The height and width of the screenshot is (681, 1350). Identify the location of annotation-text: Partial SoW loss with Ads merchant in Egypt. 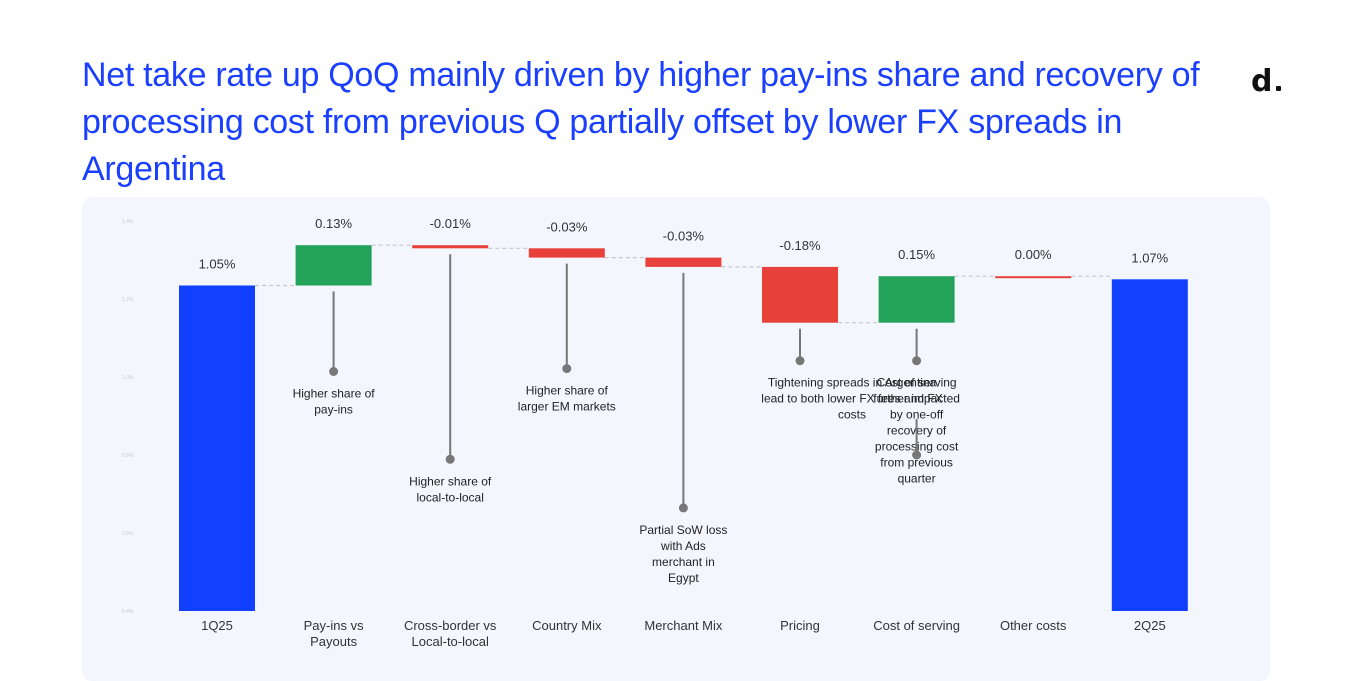
(683, 554).